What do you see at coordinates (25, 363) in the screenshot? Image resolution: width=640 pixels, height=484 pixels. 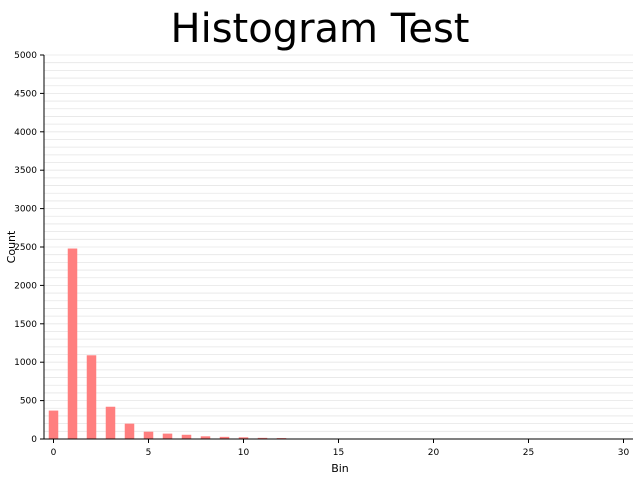 I see `y-tick-label: 1000` at bounding box center [25, 363].